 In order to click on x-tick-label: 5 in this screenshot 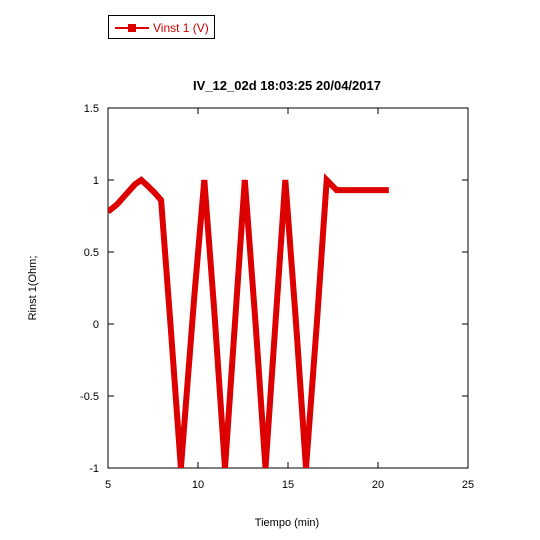, I will do `click(108, 485)`.